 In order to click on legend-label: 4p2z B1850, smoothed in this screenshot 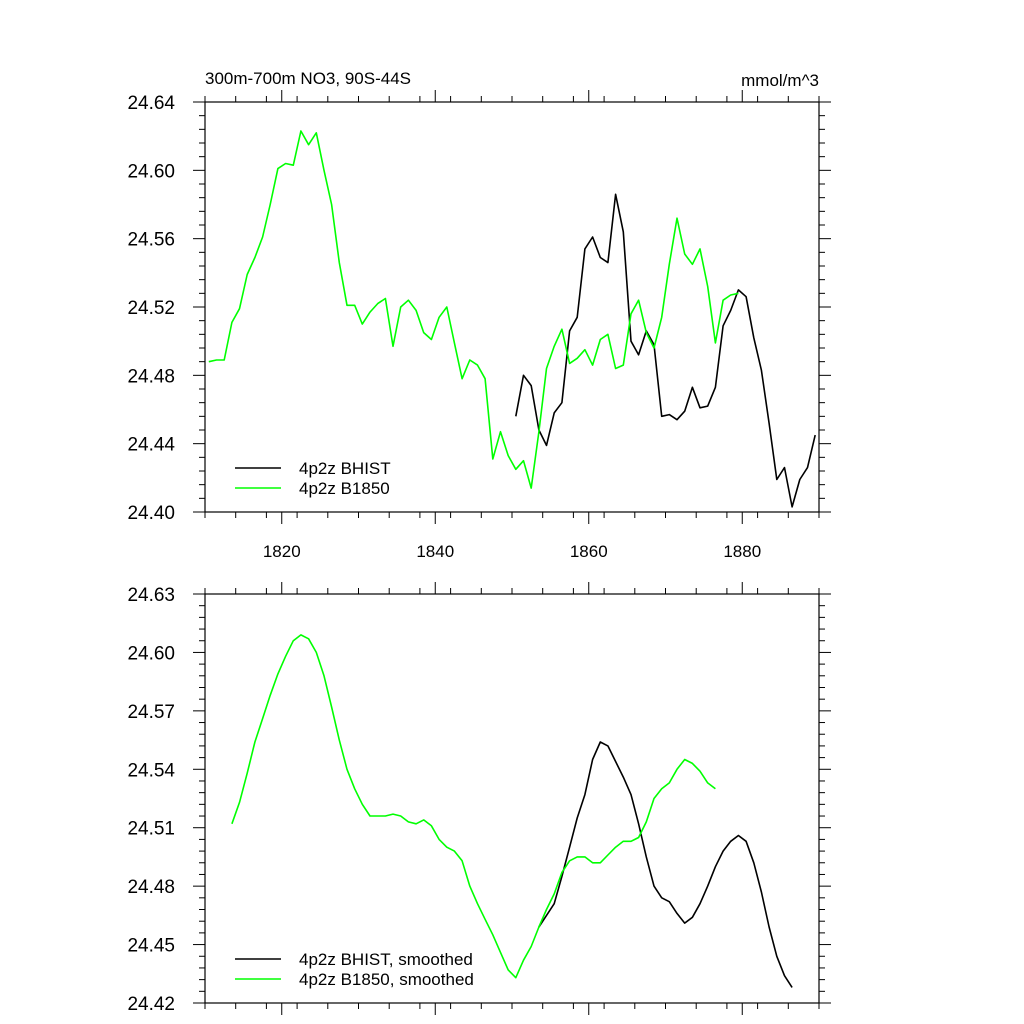, I will do `click(386, 979)`.